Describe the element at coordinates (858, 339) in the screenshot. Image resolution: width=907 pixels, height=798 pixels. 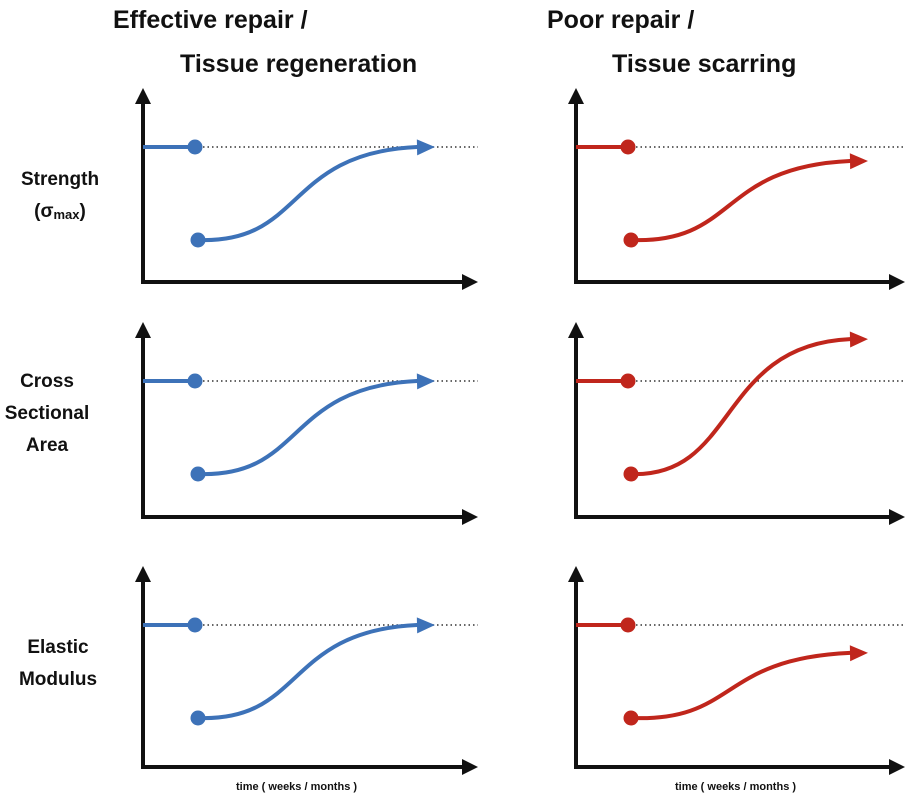
I see `poor-row2-recovery-arrowhead` at that location.